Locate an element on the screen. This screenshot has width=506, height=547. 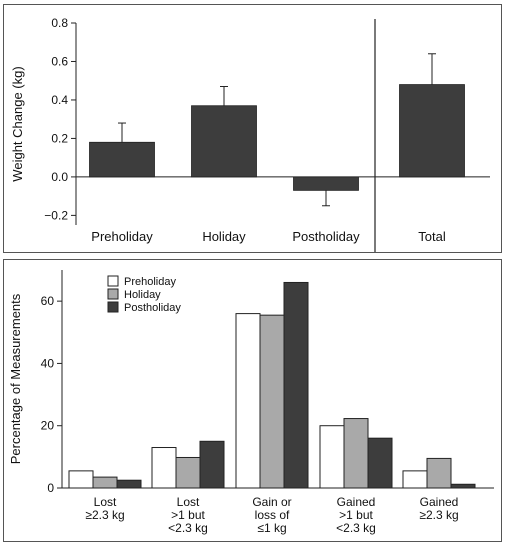
y-tick-label: 40 is located at coordinates (48, 363).